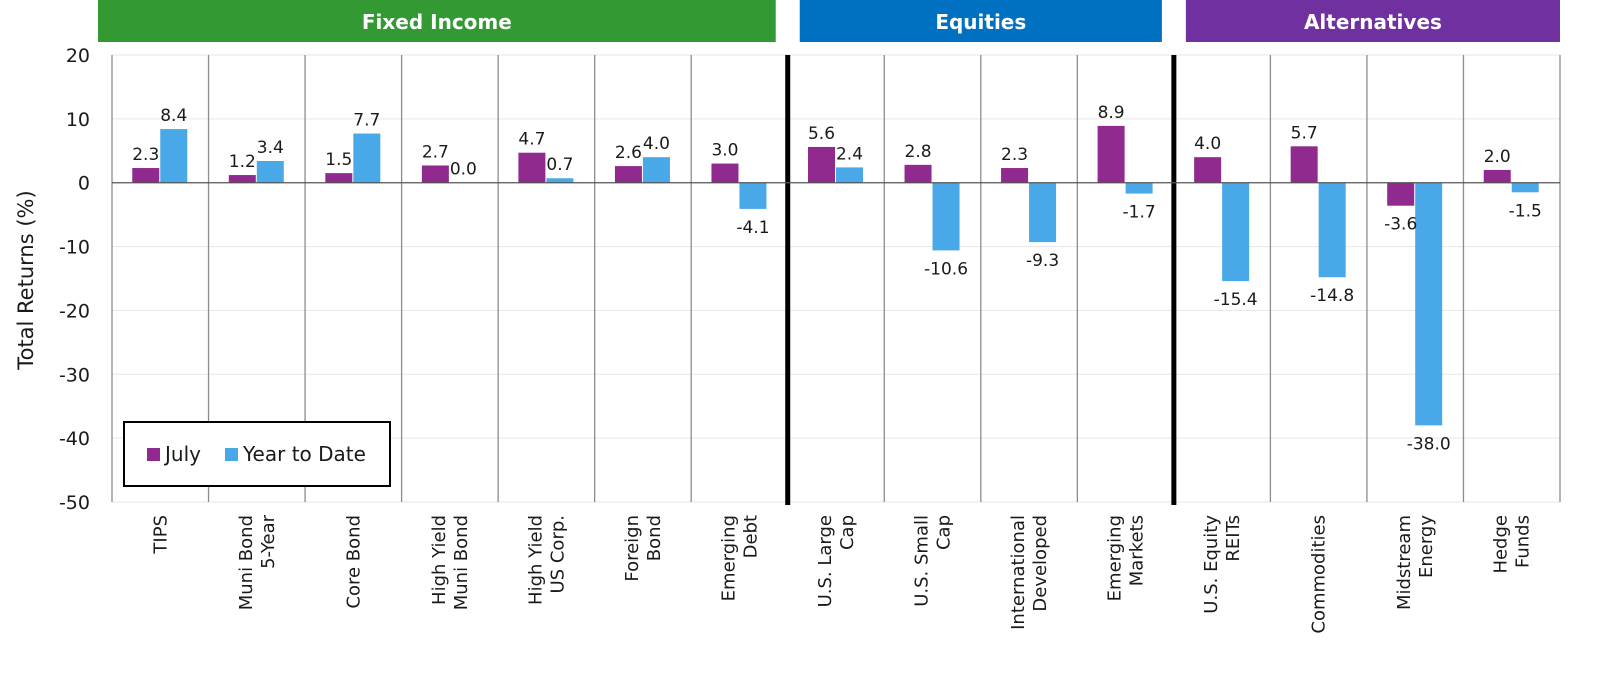 The height and width of the screenshot is (674, 1608). I want to click on category-label-line: High Yield, so click(439, 560).